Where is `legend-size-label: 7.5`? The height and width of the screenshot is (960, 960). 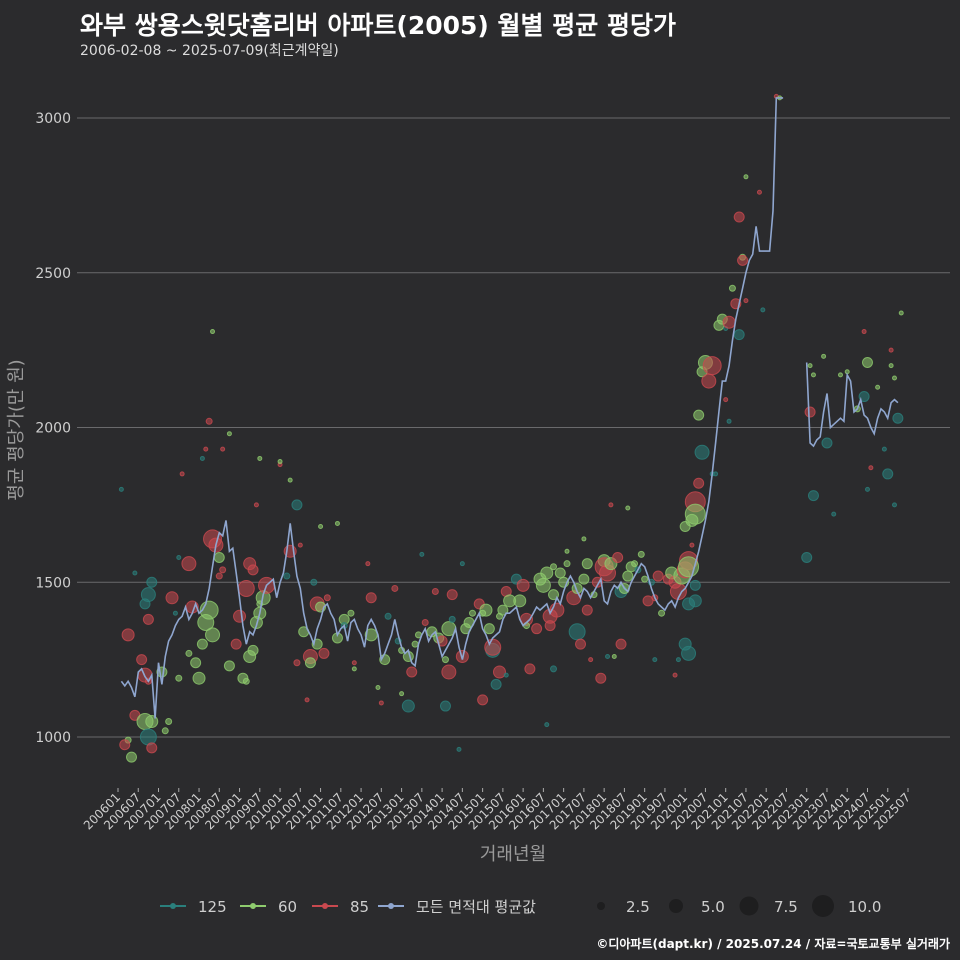
legend-size-label: 7.5 is located at coordinates (786, 907).